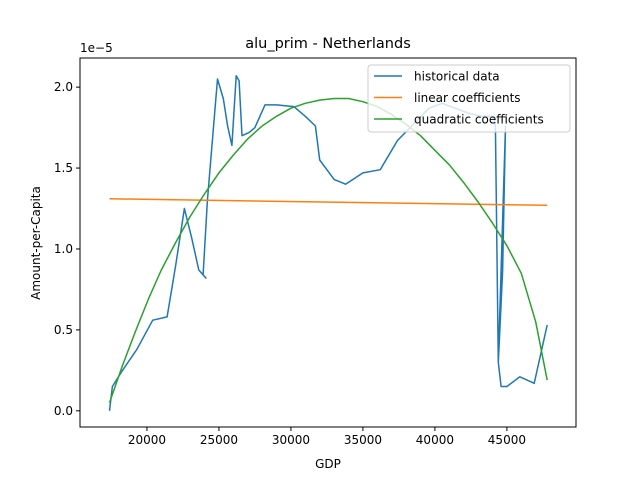  I want to click on x-tick-label: 20000, so click(147, 440).